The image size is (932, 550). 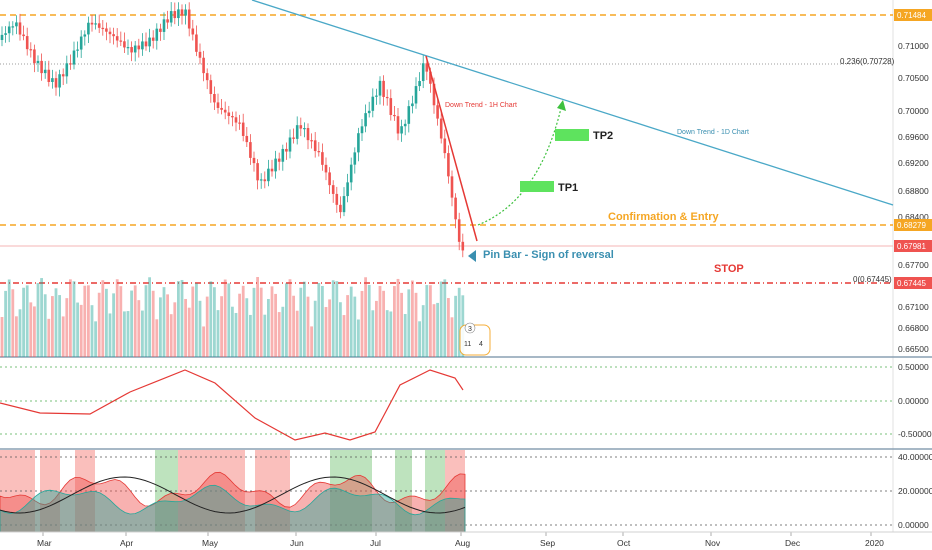 I want to click on badge-count-right: 4, so click(x=481, y=344).